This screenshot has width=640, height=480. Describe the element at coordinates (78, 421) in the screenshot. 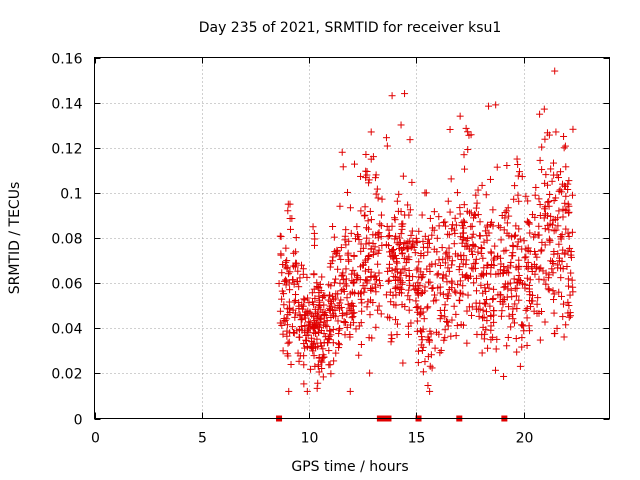

I see `y-tick-label: 0` at that location.